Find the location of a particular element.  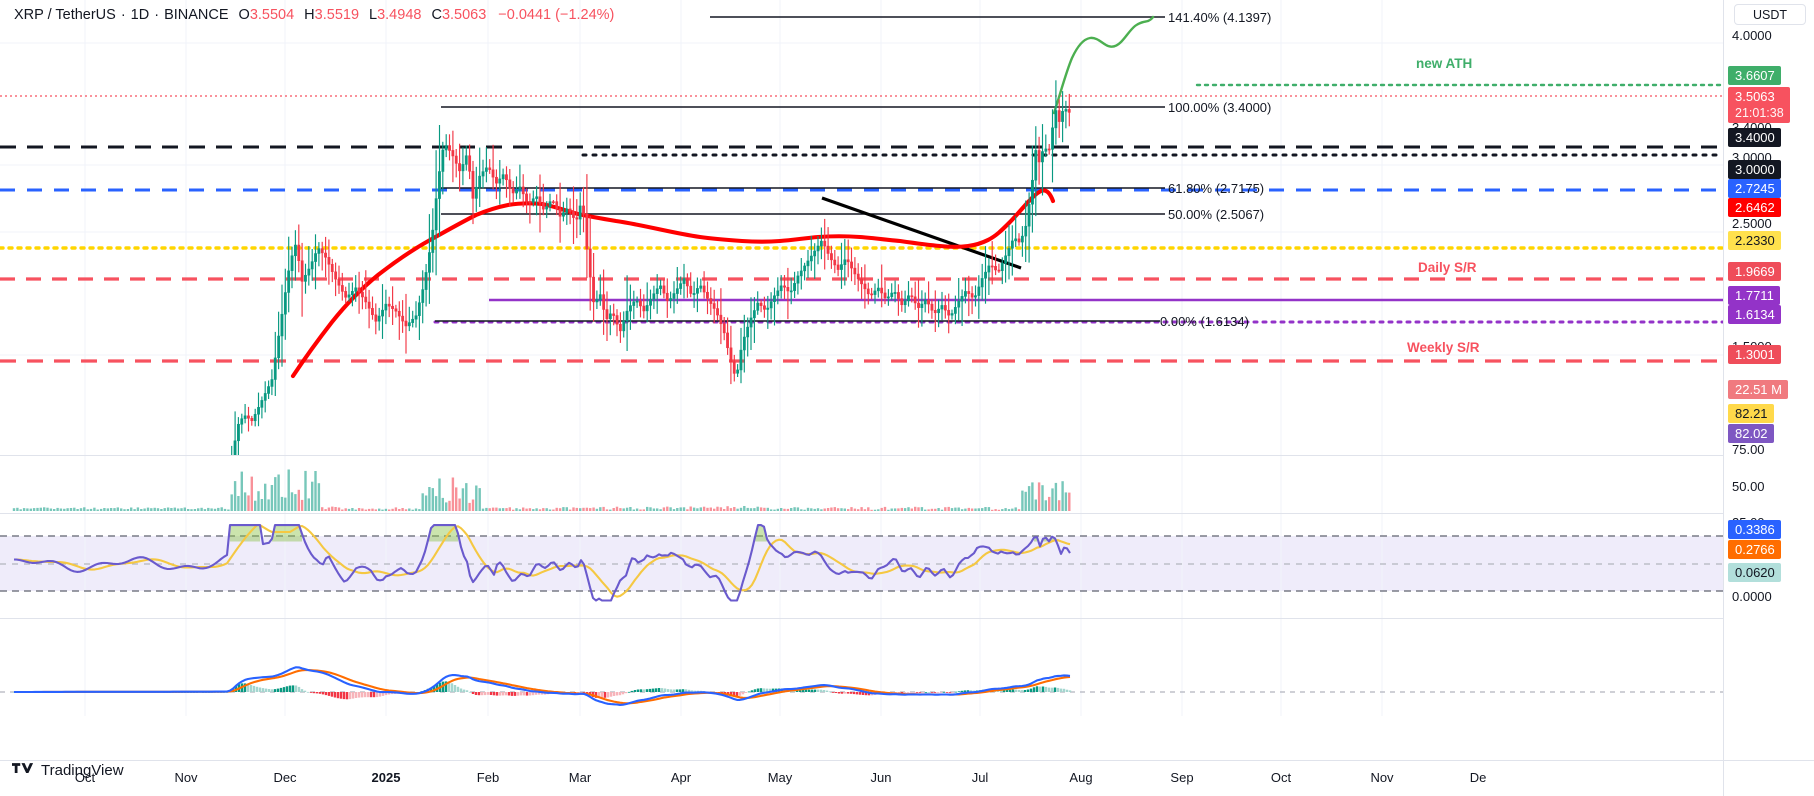

macd-signal-level: 0.2766 is located at coordinates (1754, 549).